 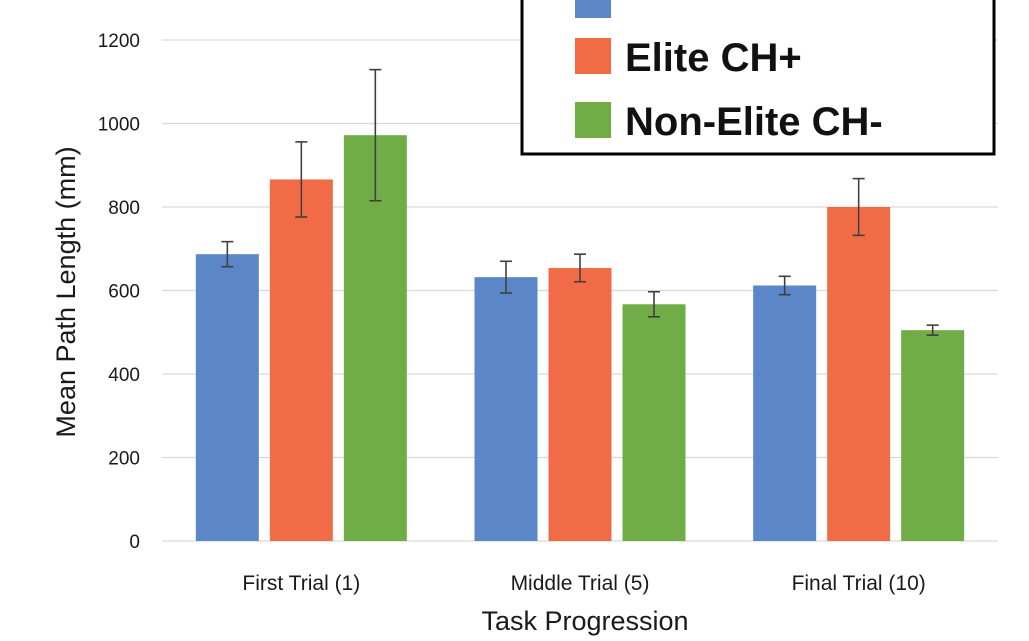 I want to click on y-tick-label: 400, so click(x=124, y=375).